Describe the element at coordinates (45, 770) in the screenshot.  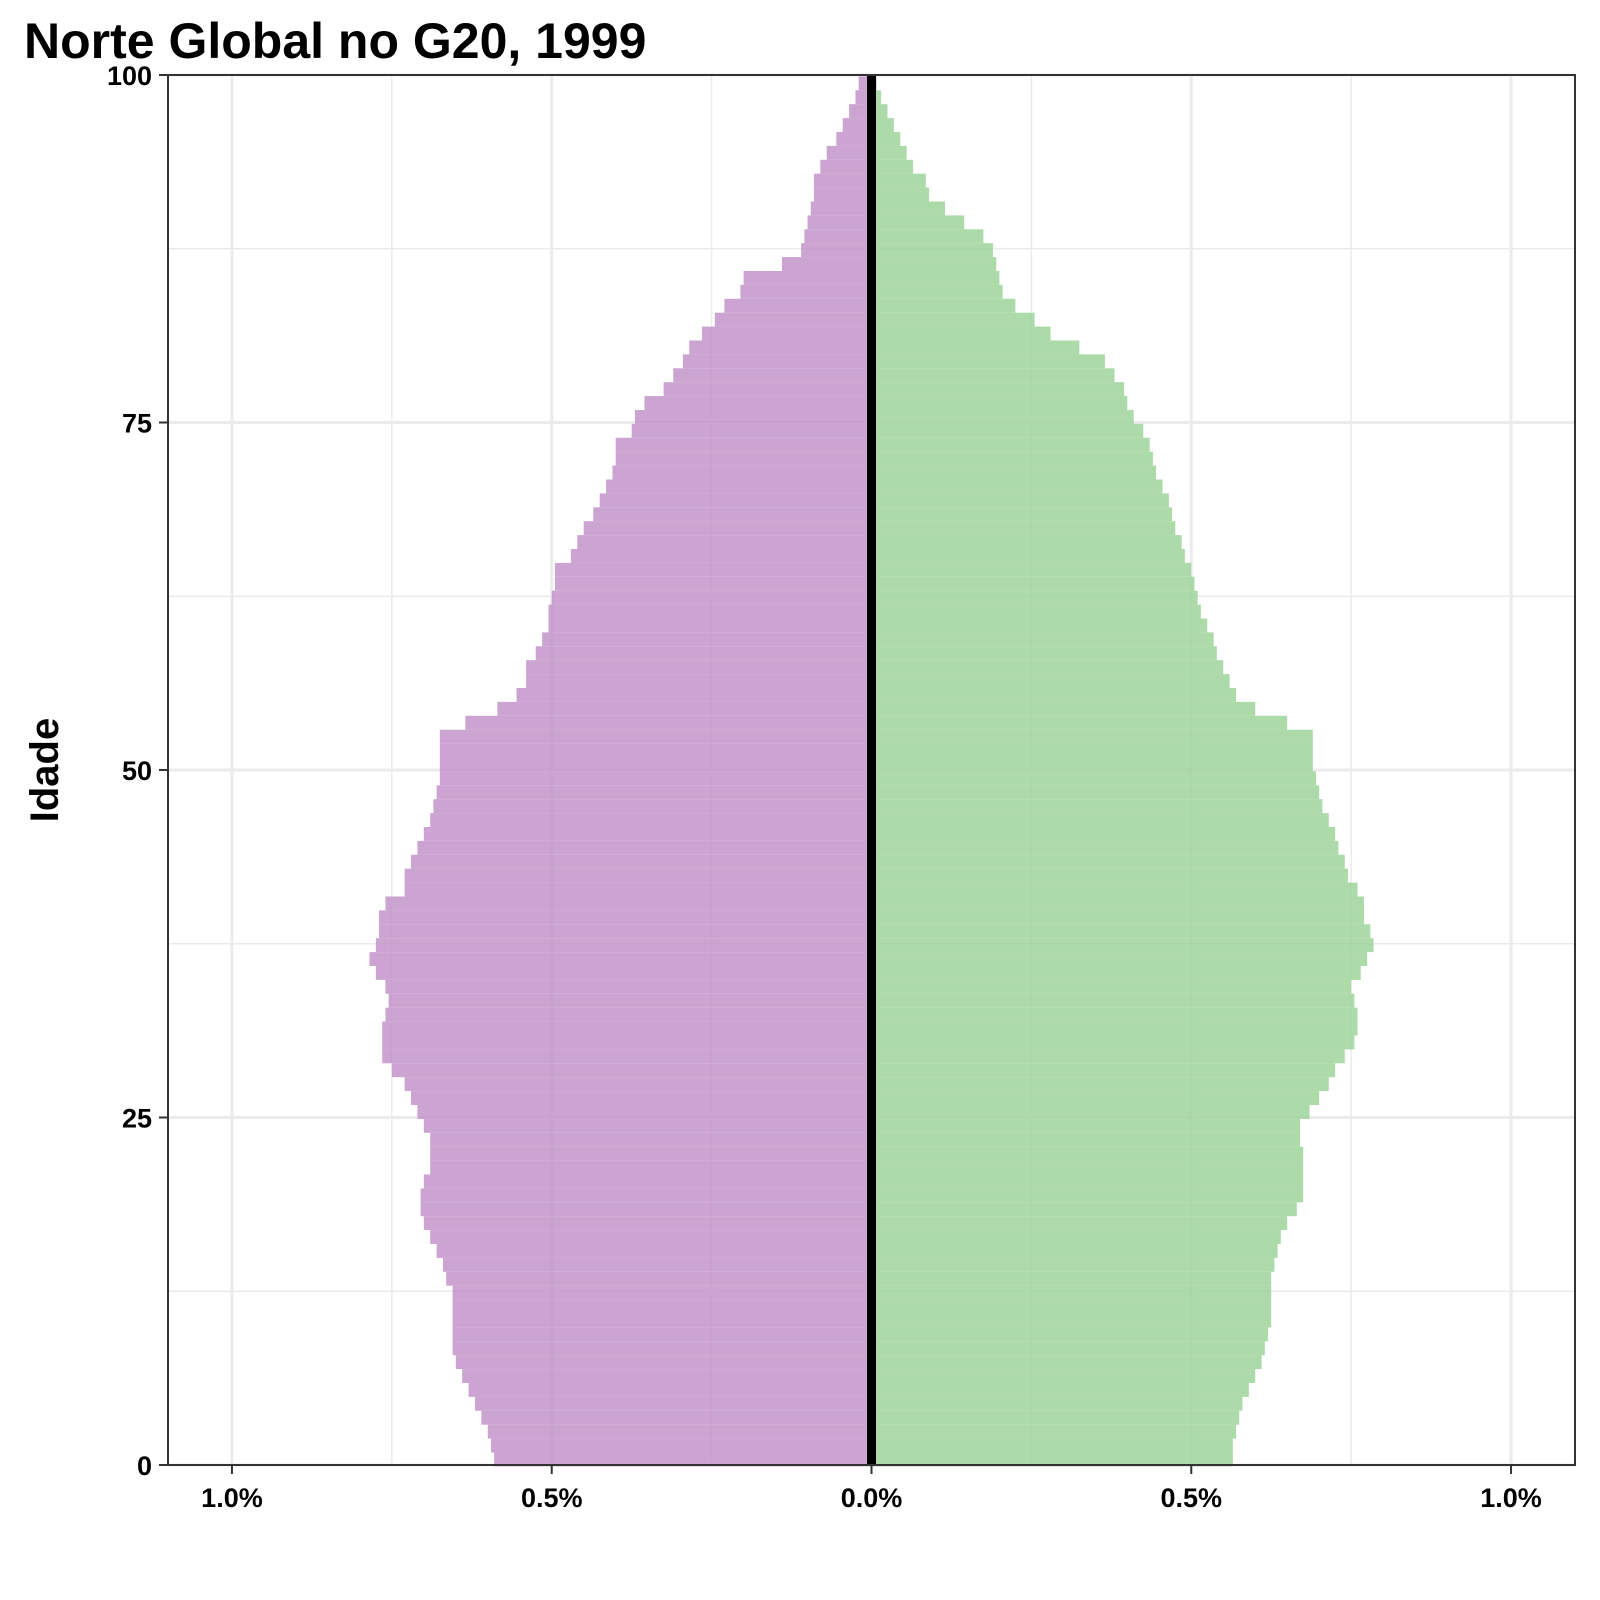
I see `y-axis-title: Idade` at that location.